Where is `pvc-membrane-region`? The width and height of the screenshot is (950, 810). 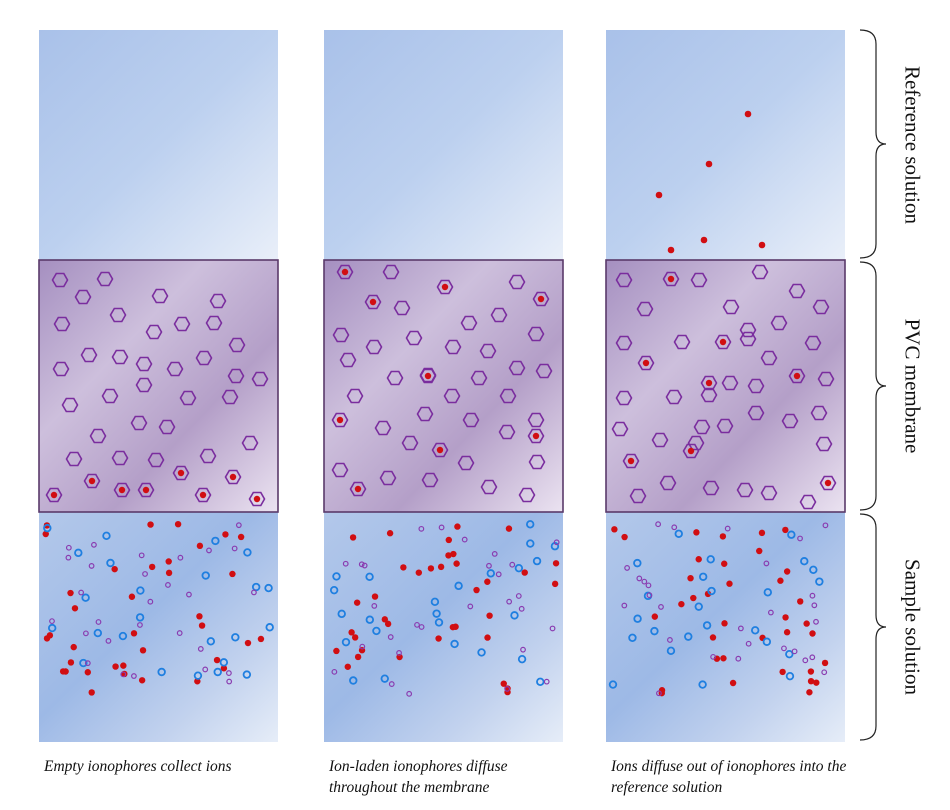 pvc-membrane-region is located at coordinates (725, 386).